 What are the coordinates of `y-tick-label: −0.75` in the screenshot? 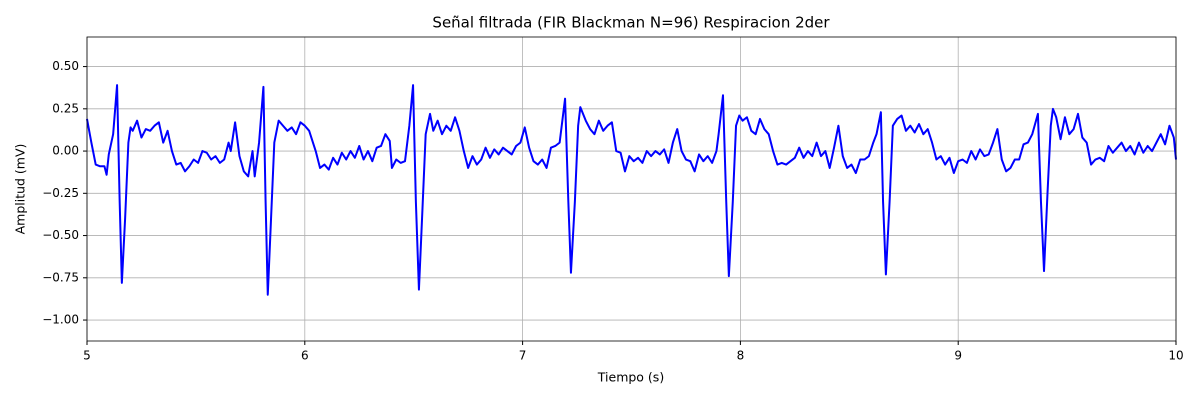 It's located at (60, 277).